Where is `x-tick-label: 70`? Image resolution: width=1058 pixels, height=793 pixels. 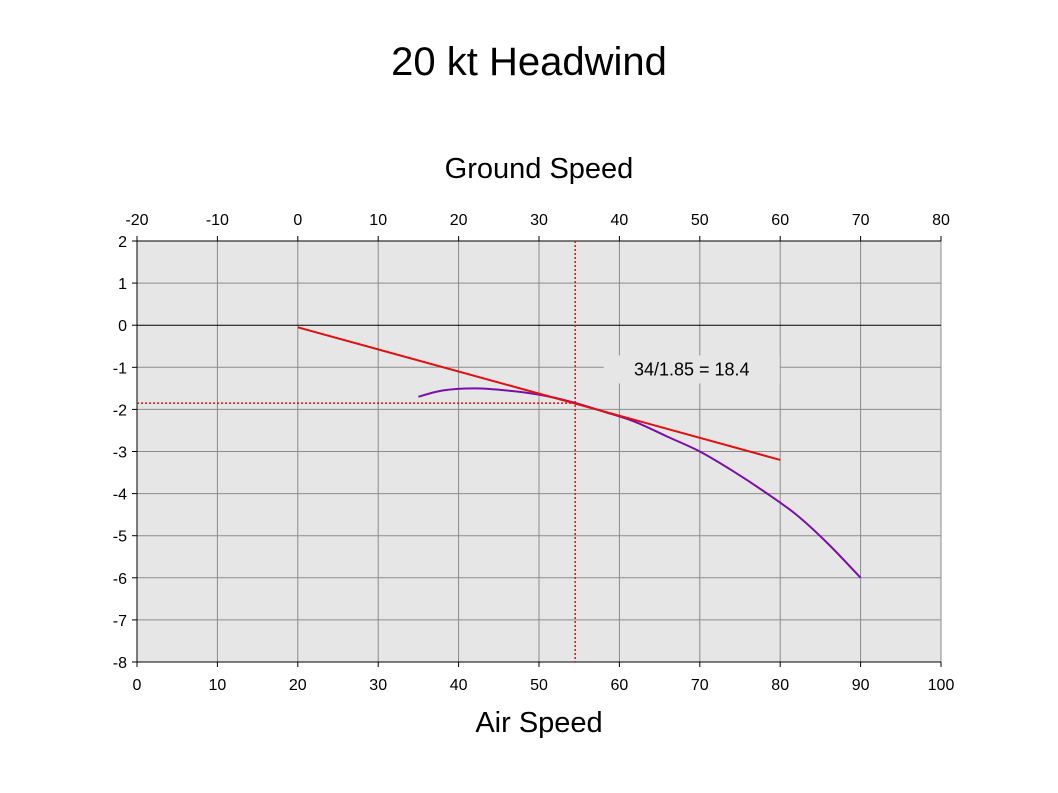 x-tick-label: 70 is located at coordinates (700, 685).